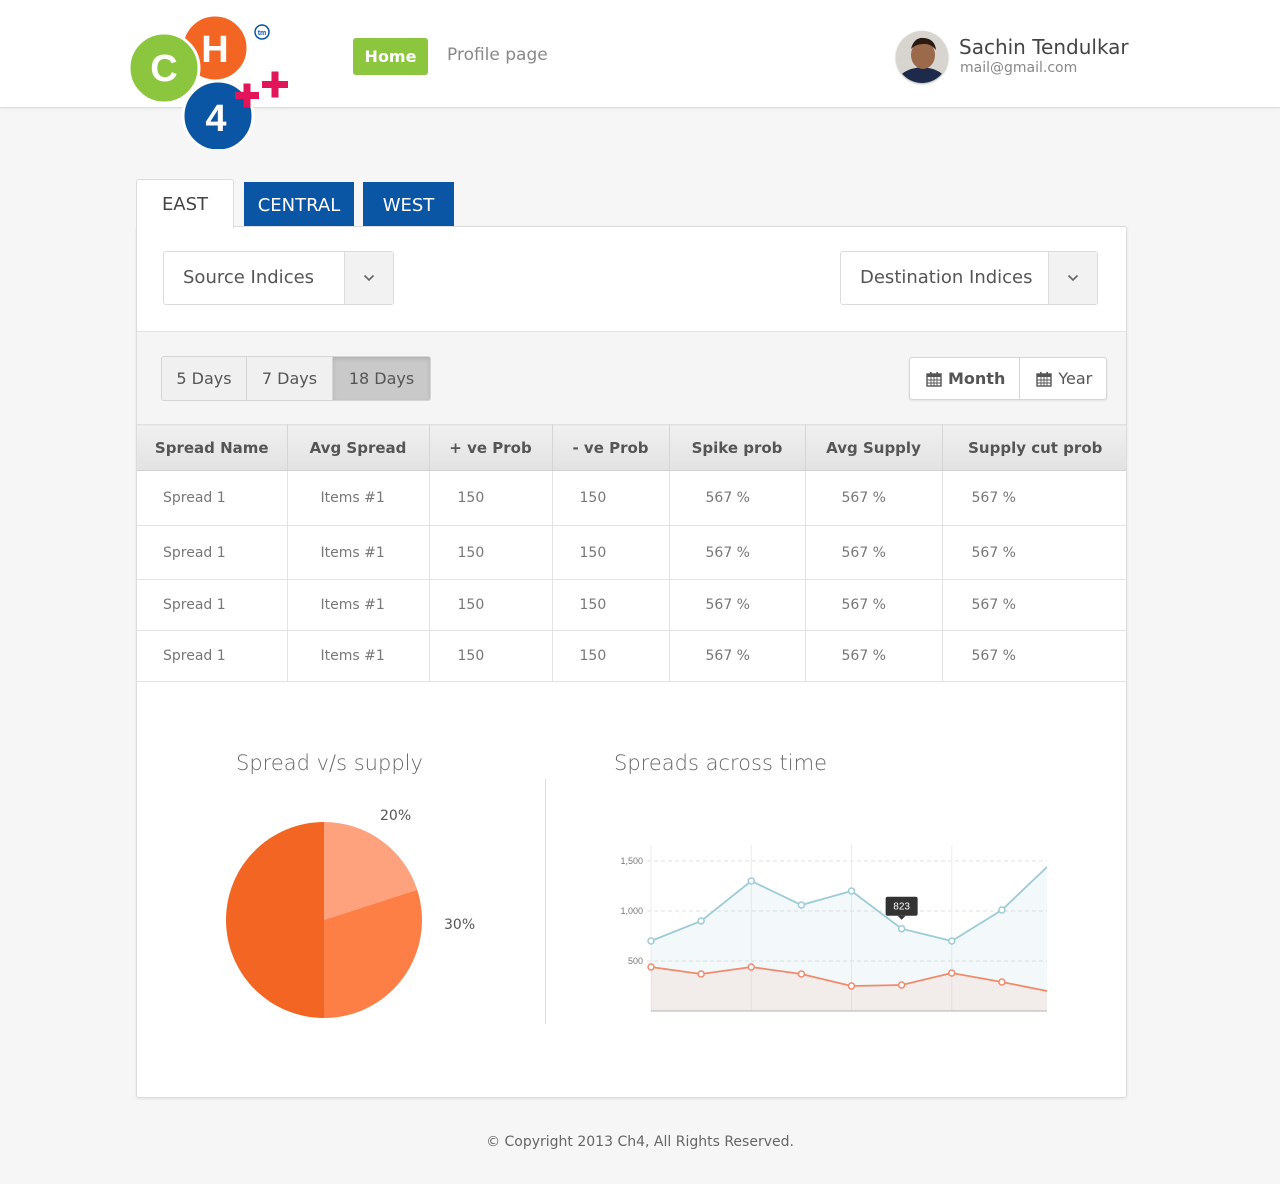 The height and width of the screenshot is (1184, 1280). What do you see at coordinates (185, 203) in the screenshot?
I see `tab-east: EAST` at bounding box center [185, 203].